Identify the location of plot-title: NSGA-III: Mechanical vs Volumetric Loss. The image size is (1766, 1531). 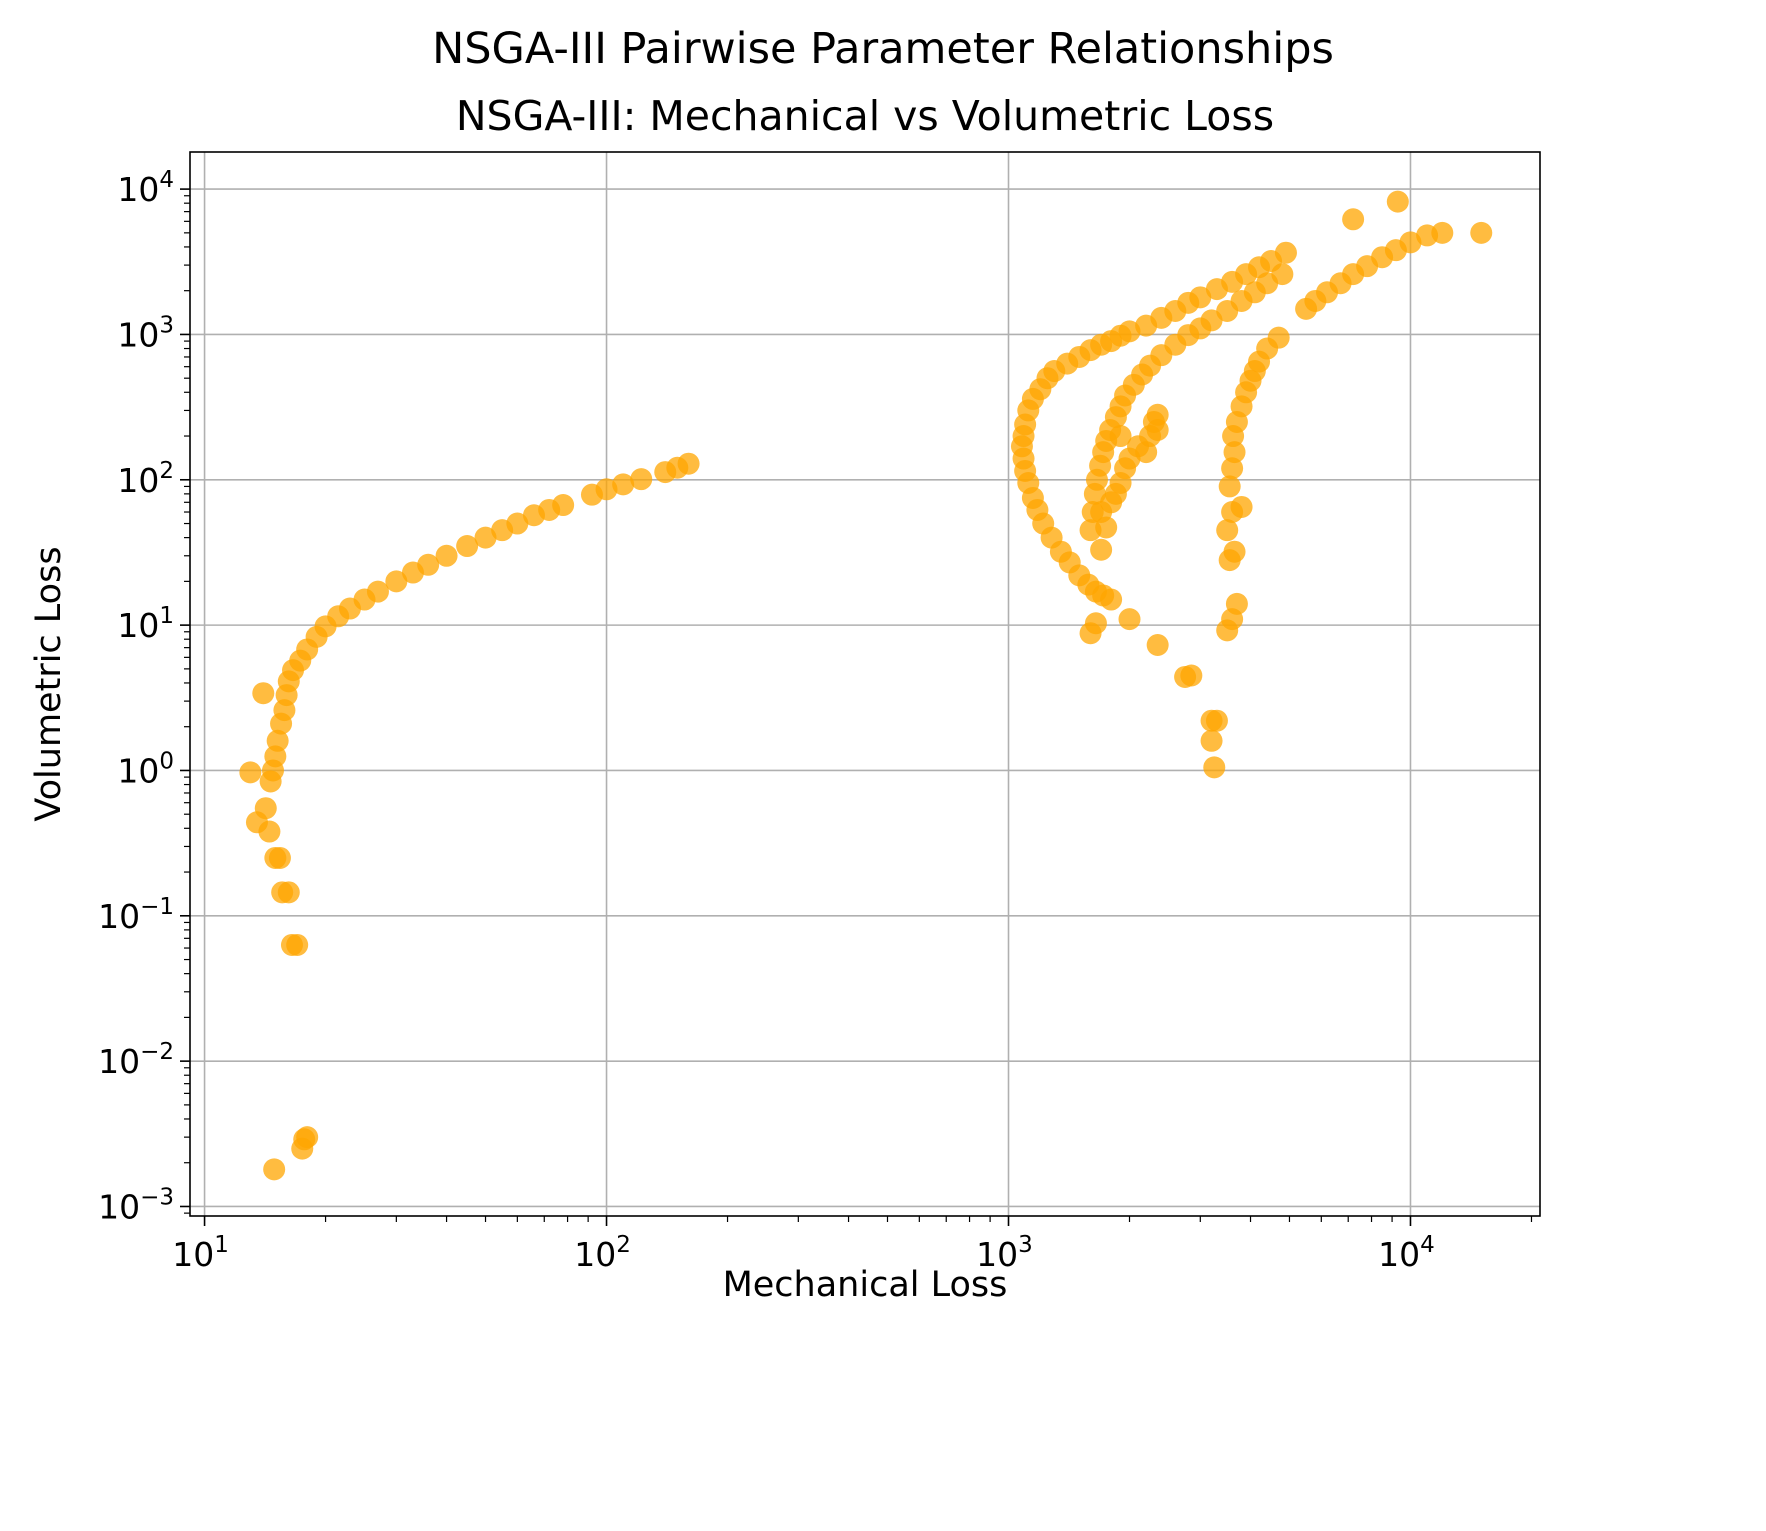
(865, 116).